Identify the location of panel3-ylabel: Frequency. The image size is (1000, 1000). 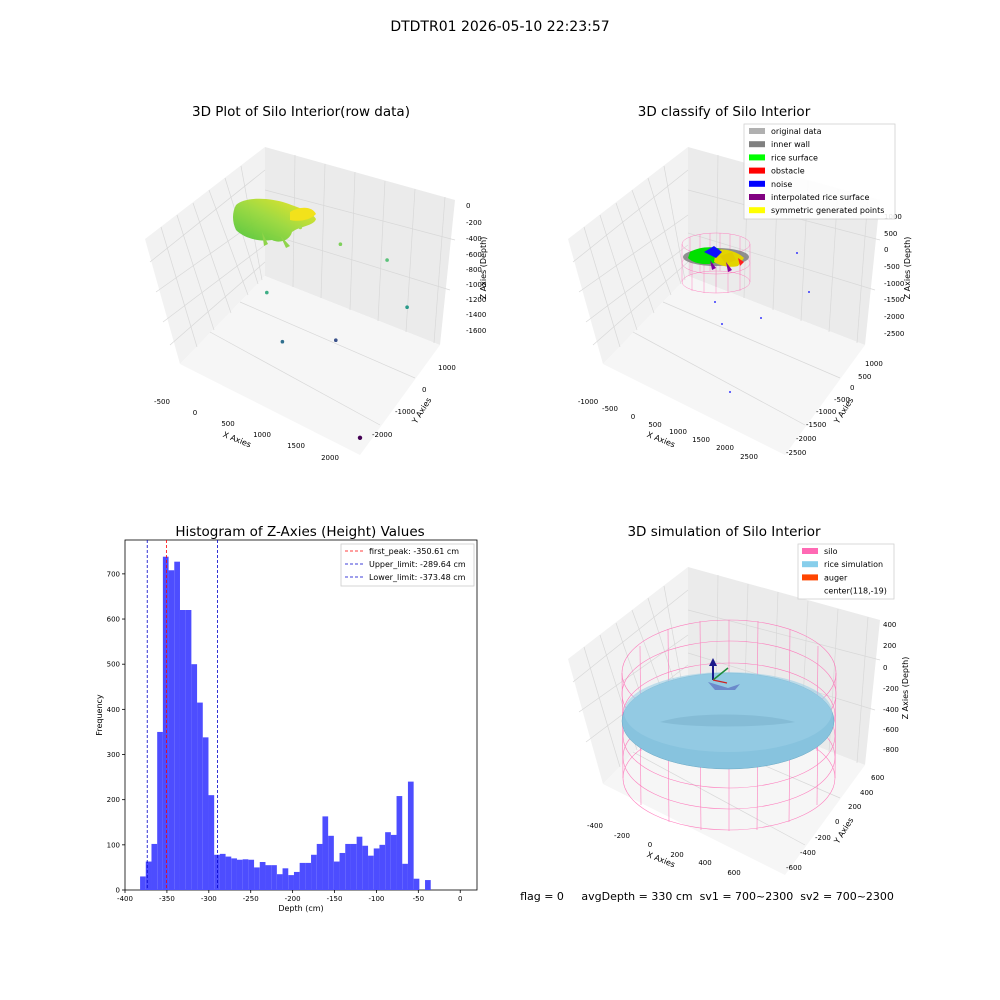
(99, 715).